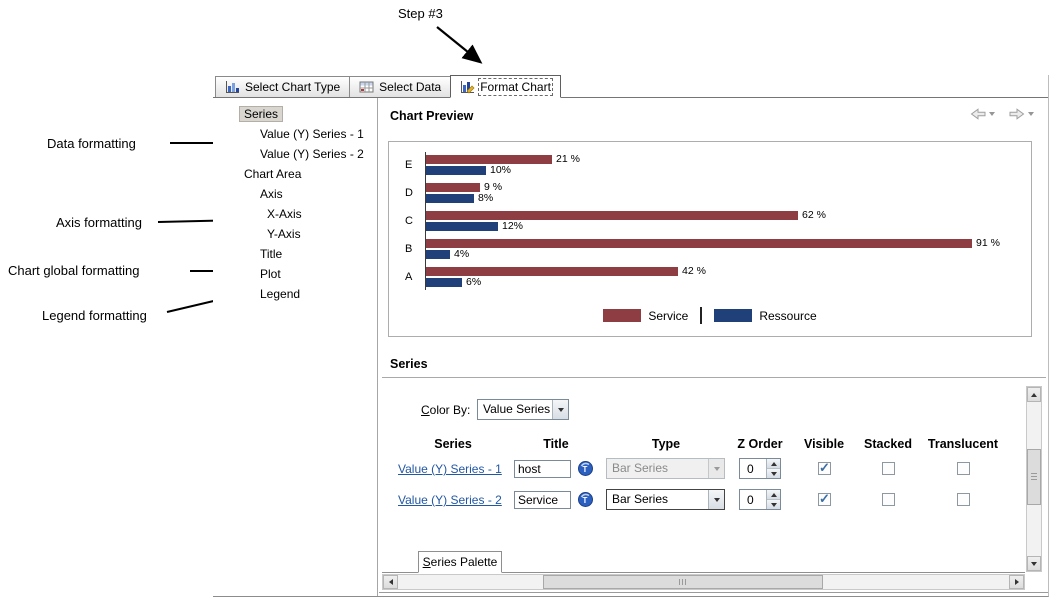 The width and height of the screenshot is (1049, 602). What do you see at coordinates (366, 87) in the screenshot?
I see `data-table-icon` at bounding box center [366, 87].